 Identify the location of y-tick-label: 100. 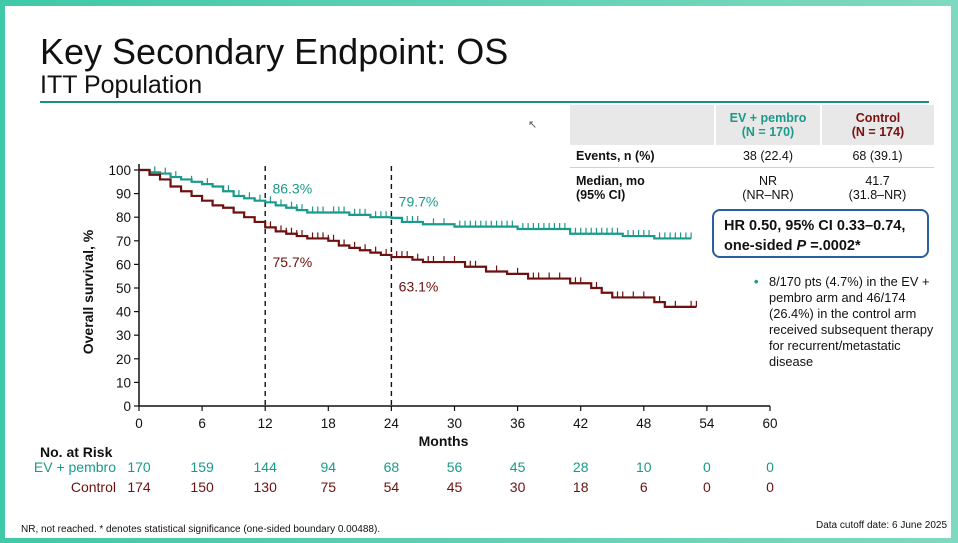
(119, 170).